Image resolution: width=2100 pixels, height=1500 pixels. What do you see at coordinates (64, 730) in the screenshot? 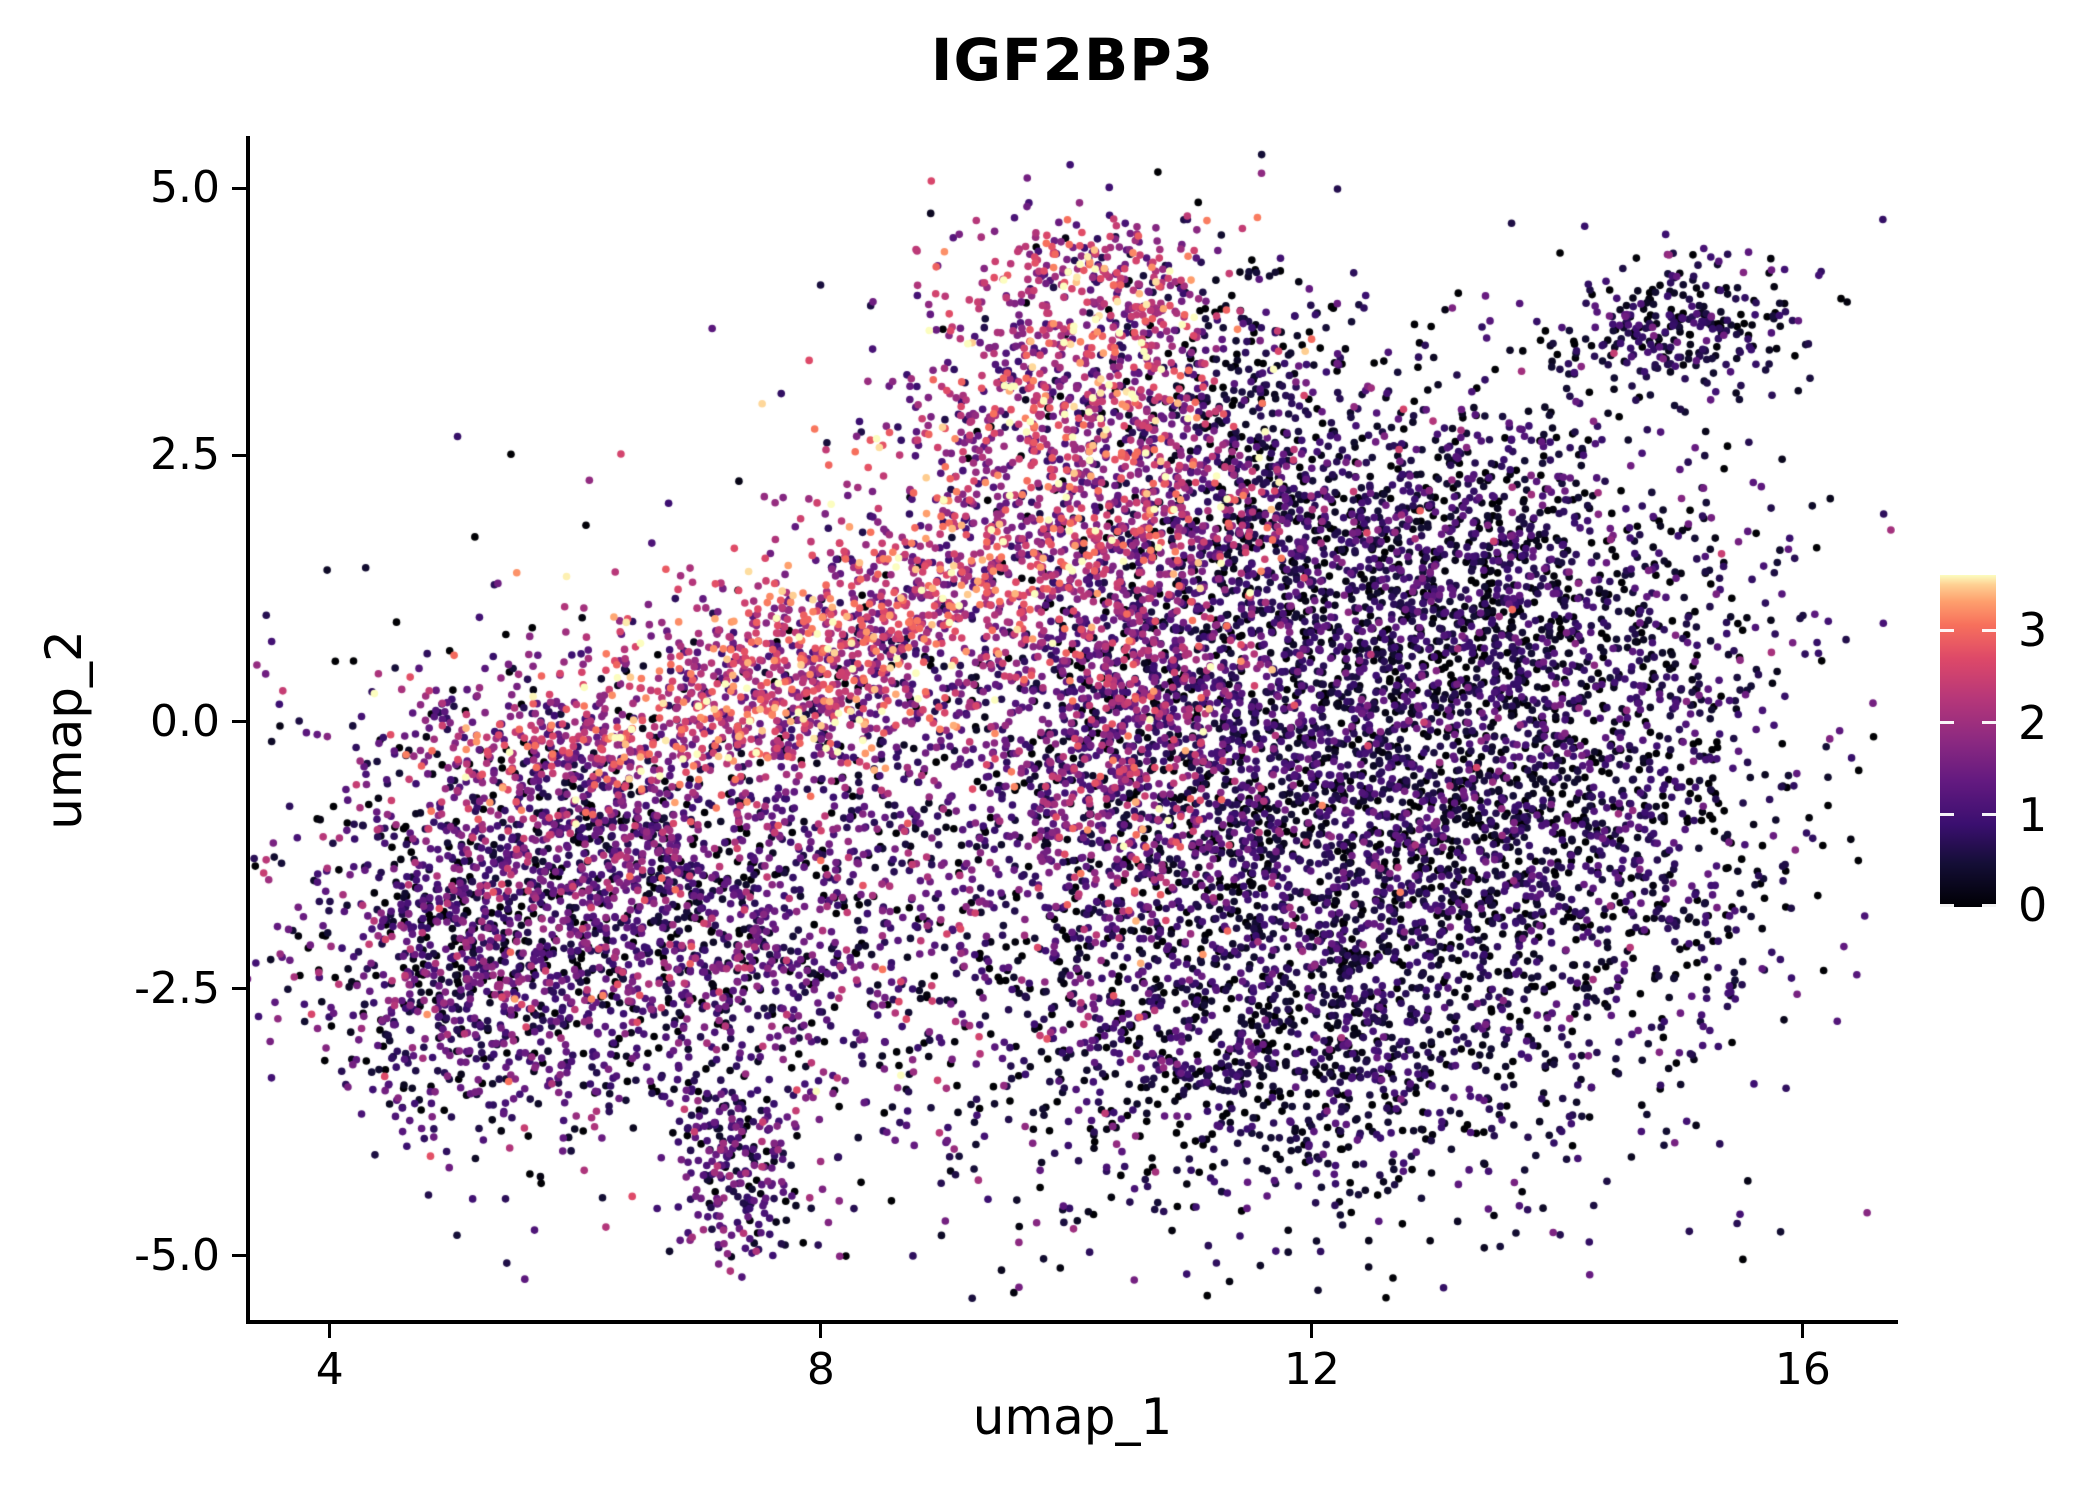
I see `y-axis-title: umap_2` at bounding box center [64, 730].